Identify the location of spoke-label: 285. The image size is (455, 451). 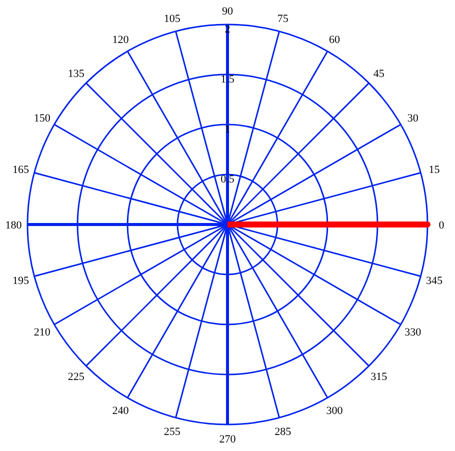
(283, 432).